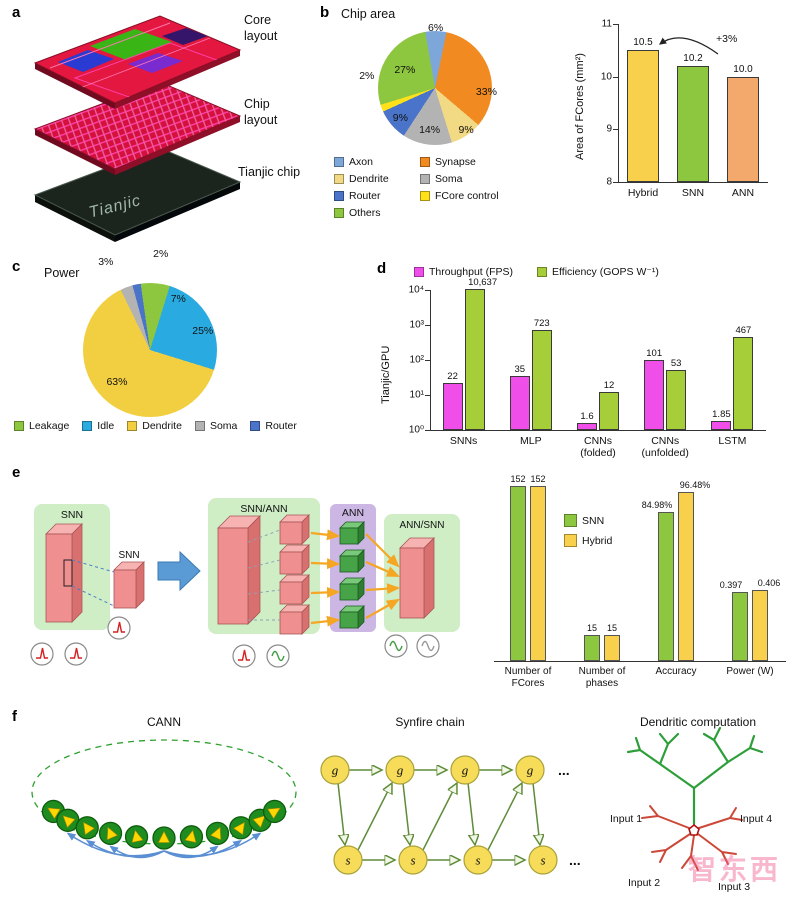  What do you see at coordinates (618, 103) in the screenshot?
I see `y-axis` at bounding box center [618, 103].